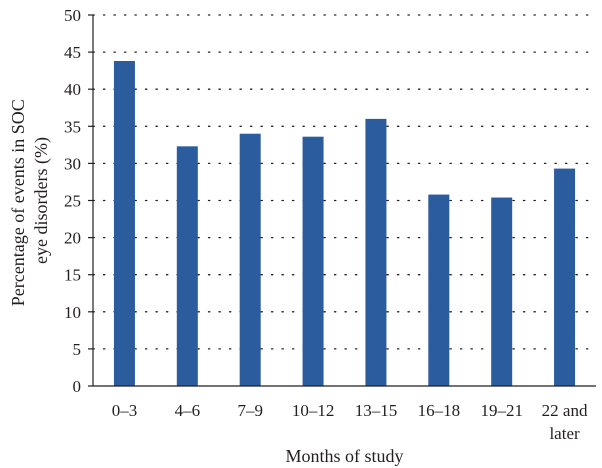  What do you see at coordinates (72, 275) in the screenshot?
I see `y-tick-label: 15` at bounding box center [72, 275].